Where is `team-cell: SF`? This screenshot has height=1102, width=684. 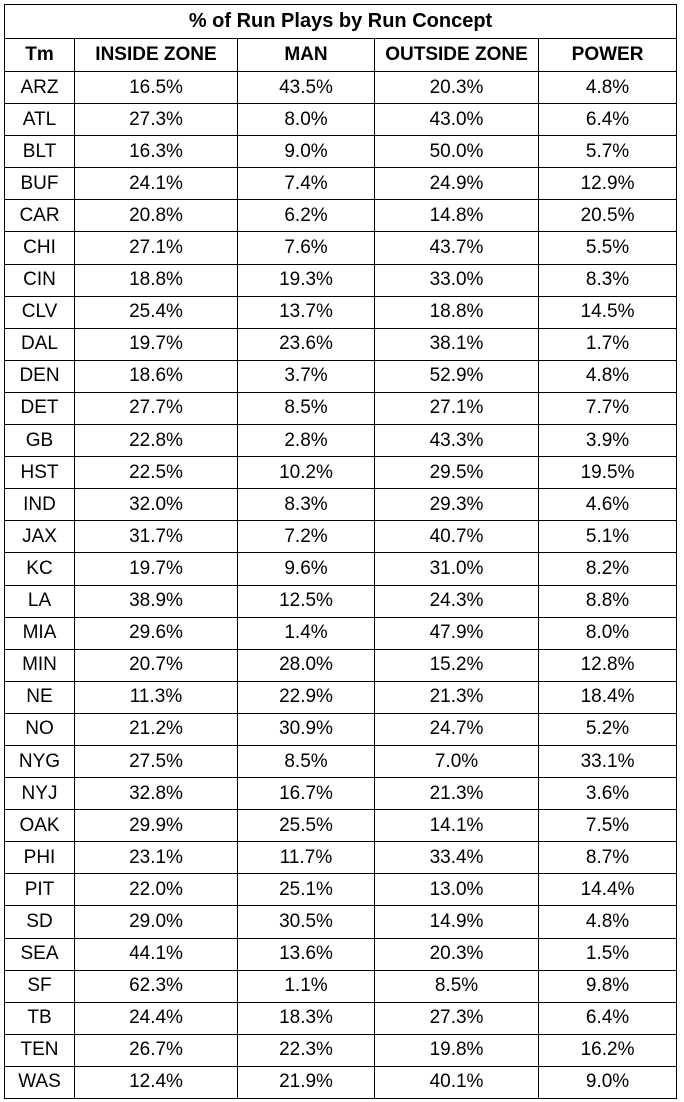
team-cell: SF is located at coordinates (39, 986).